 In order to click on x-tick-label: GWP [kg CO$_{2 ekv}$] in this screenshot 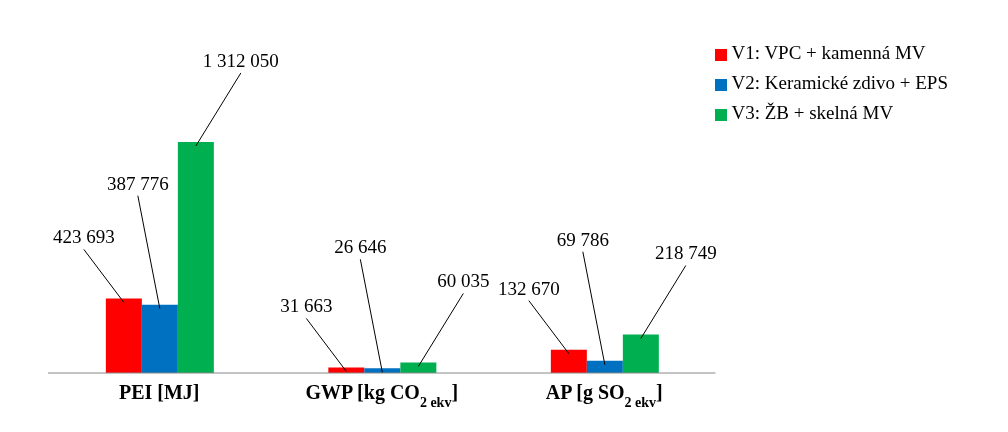, I will do `click(382, 395)`.